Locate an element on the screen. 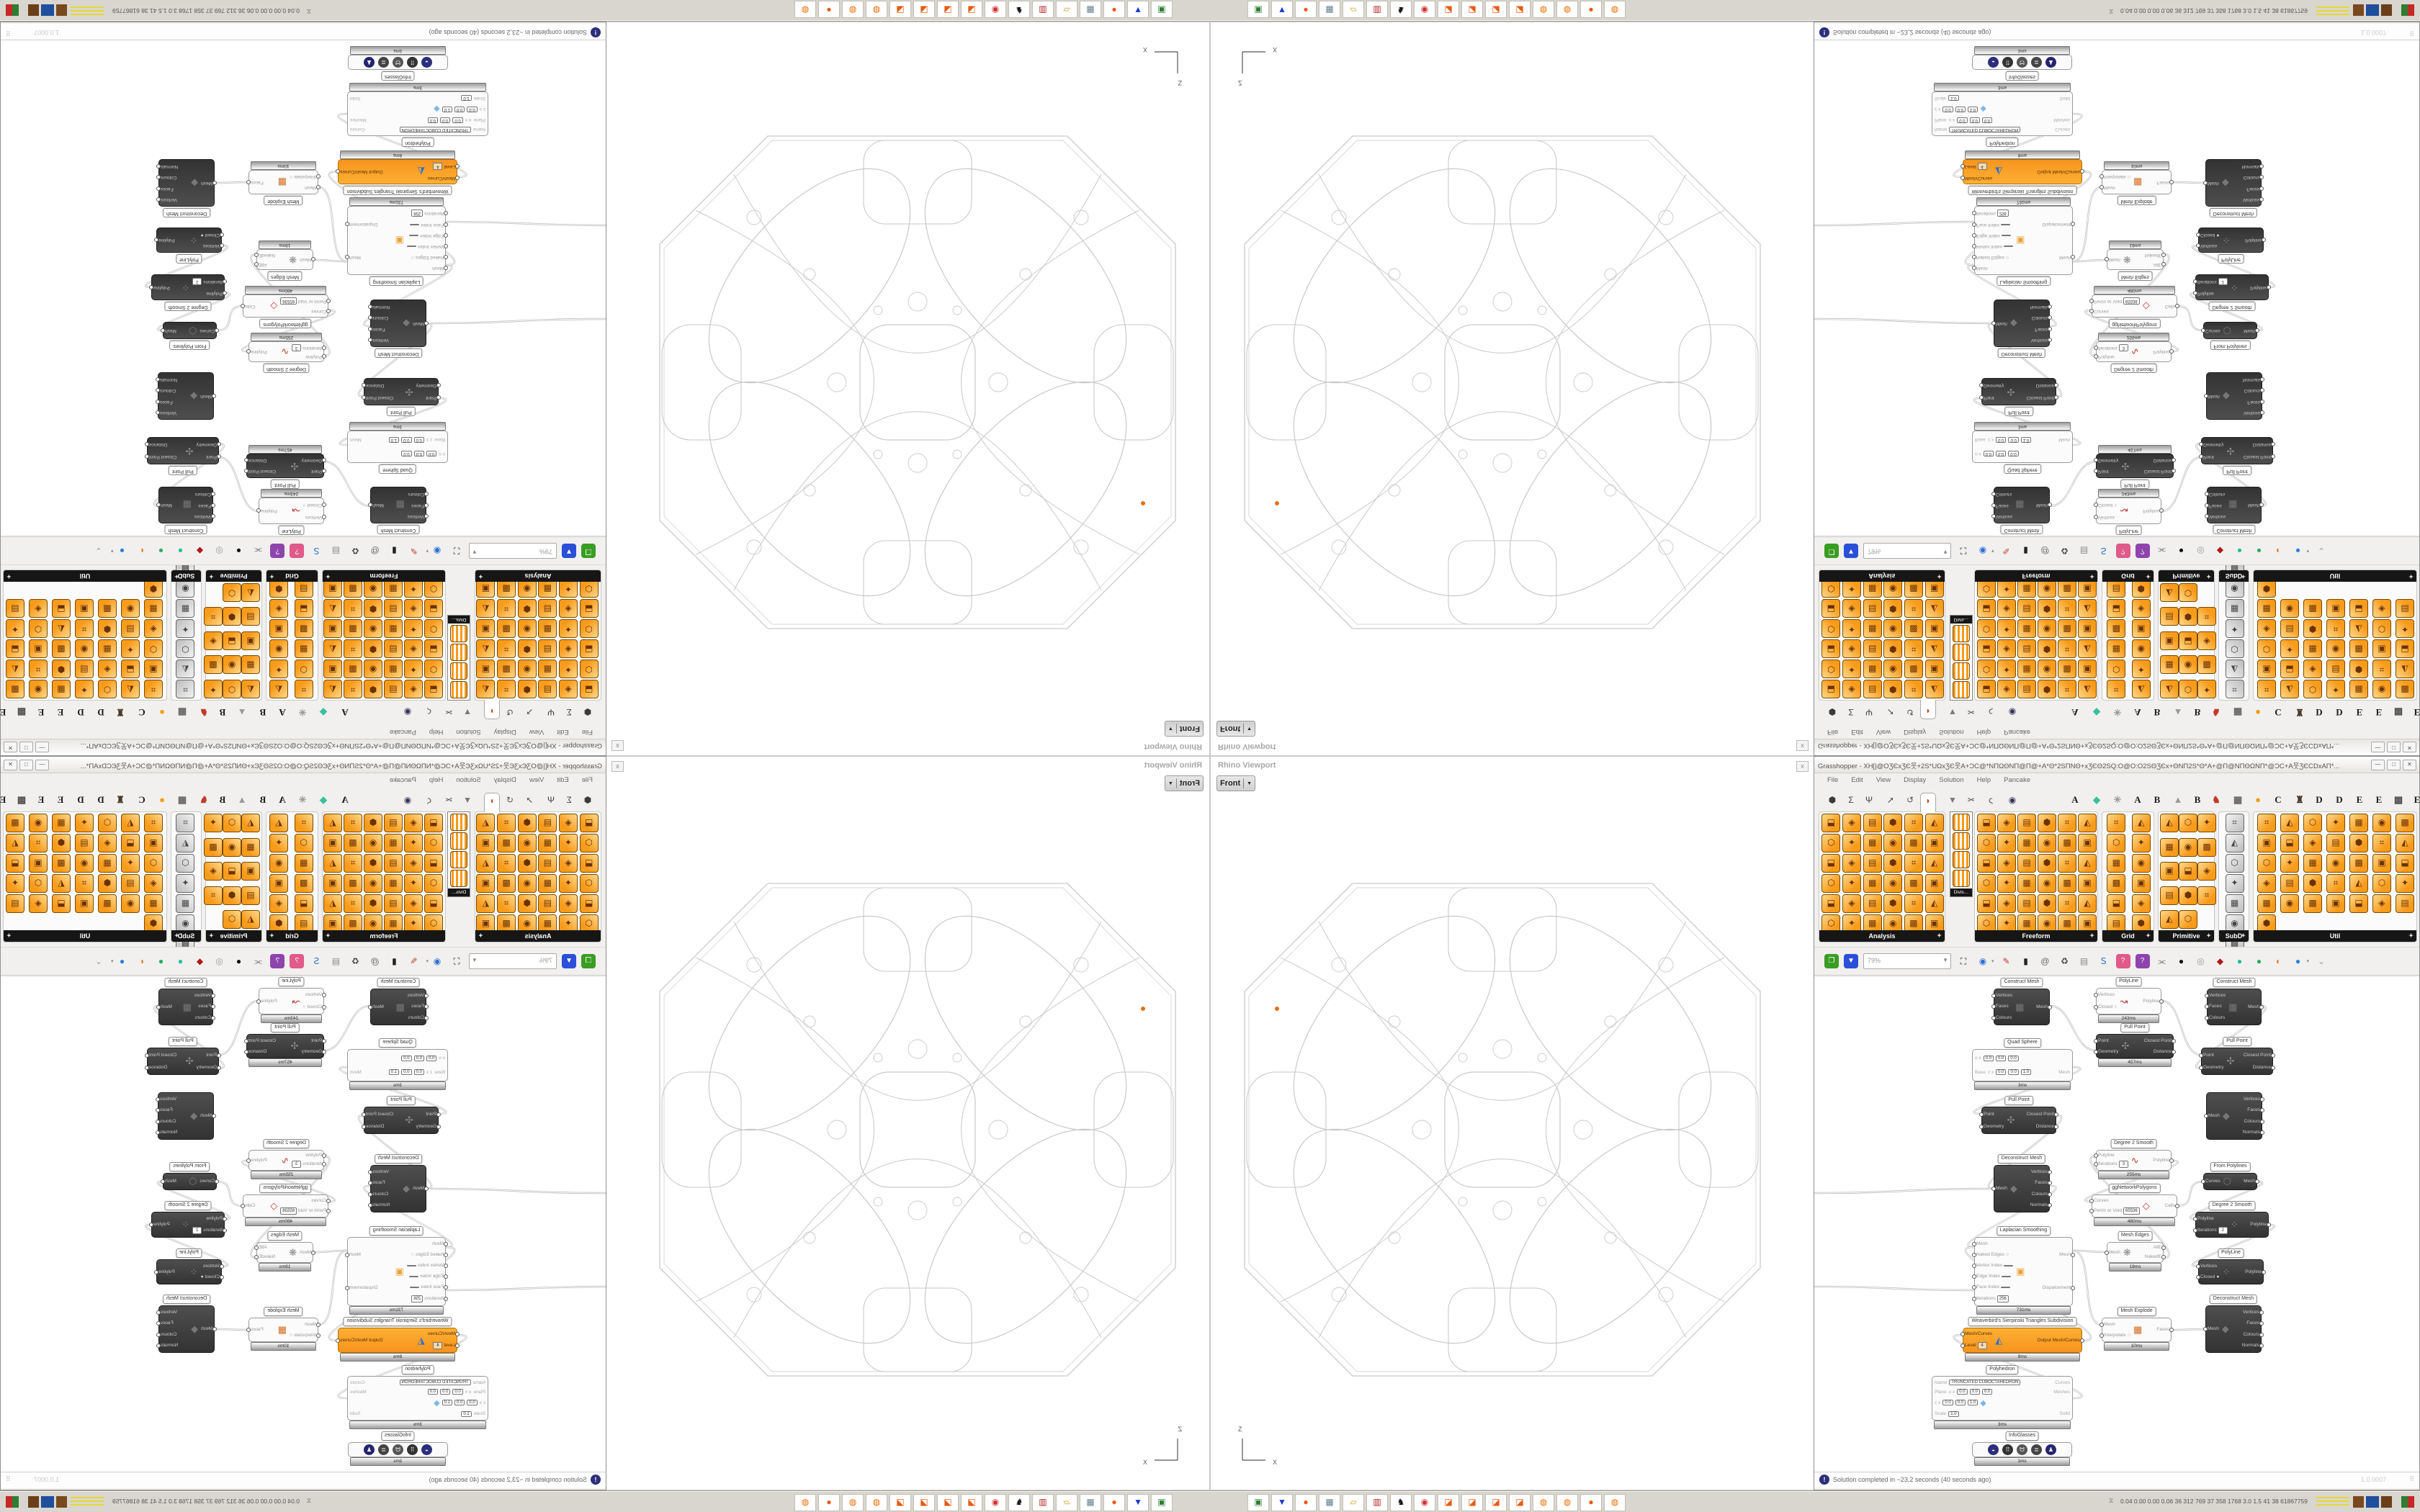 This screenshot has height=1512, width=2420. params-tab: ⬢ is located at coordinates (1833, 712).